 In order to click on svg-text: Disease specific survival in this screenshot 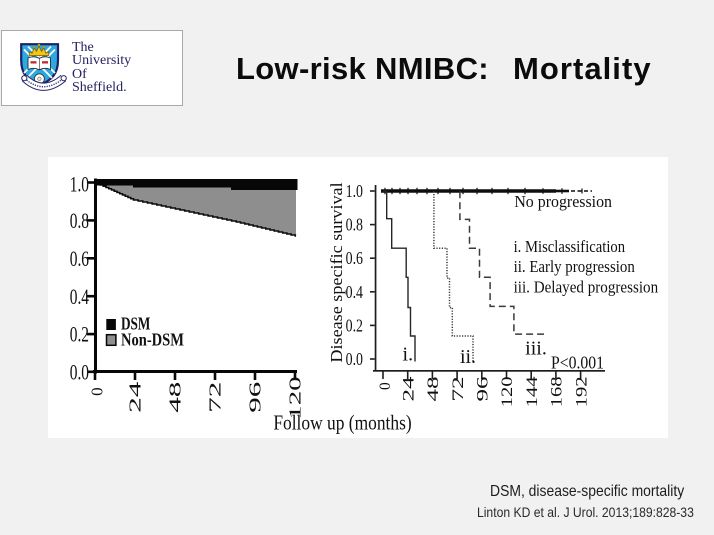, I will do `click(337, 272)`.